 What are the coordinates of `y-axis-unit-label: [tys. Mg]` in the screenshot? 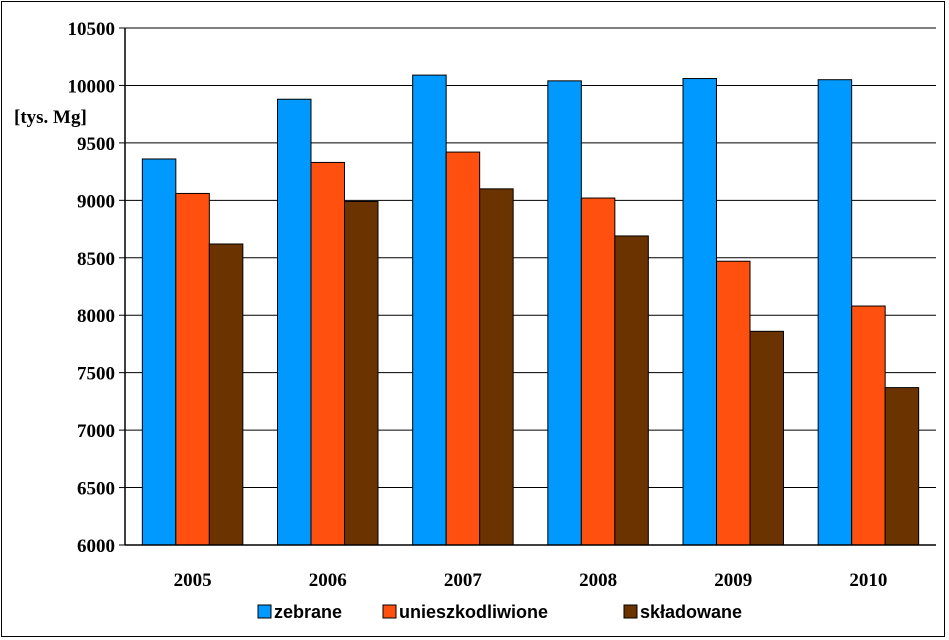 It's located at (50, 117).